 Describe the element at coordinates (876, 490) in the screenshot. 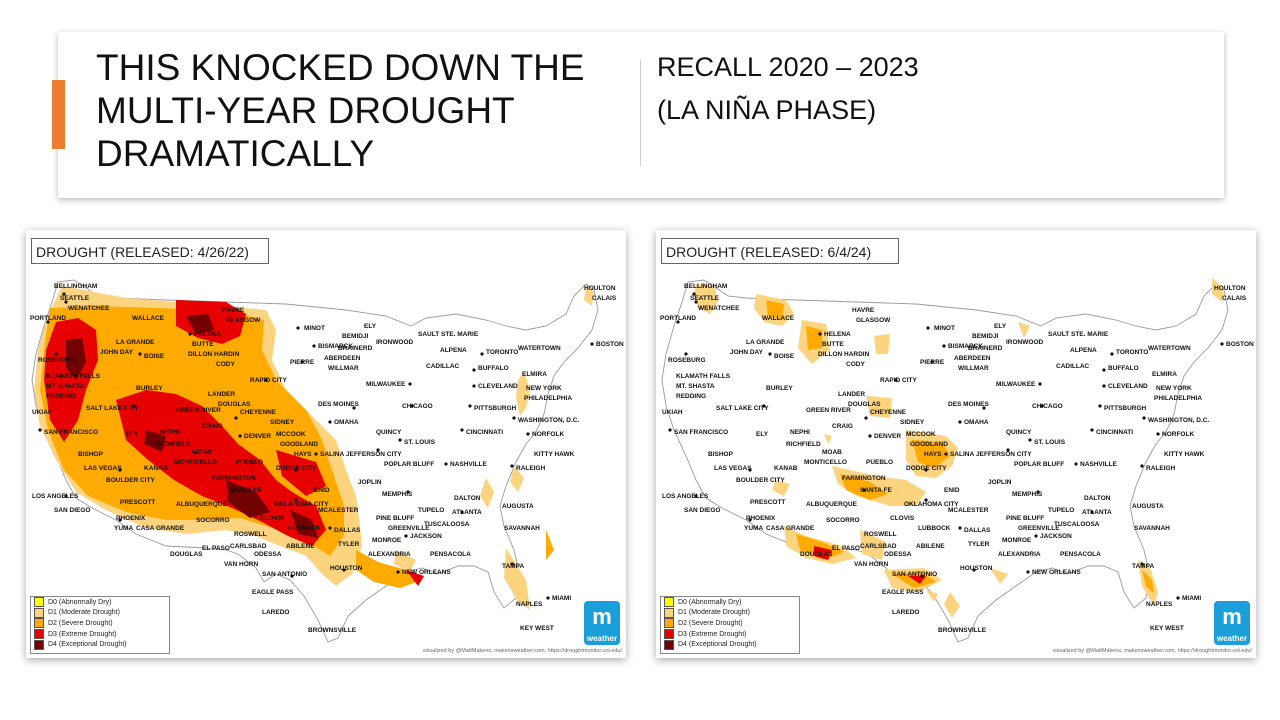

I see `city-label: SANTA FE` at that location.